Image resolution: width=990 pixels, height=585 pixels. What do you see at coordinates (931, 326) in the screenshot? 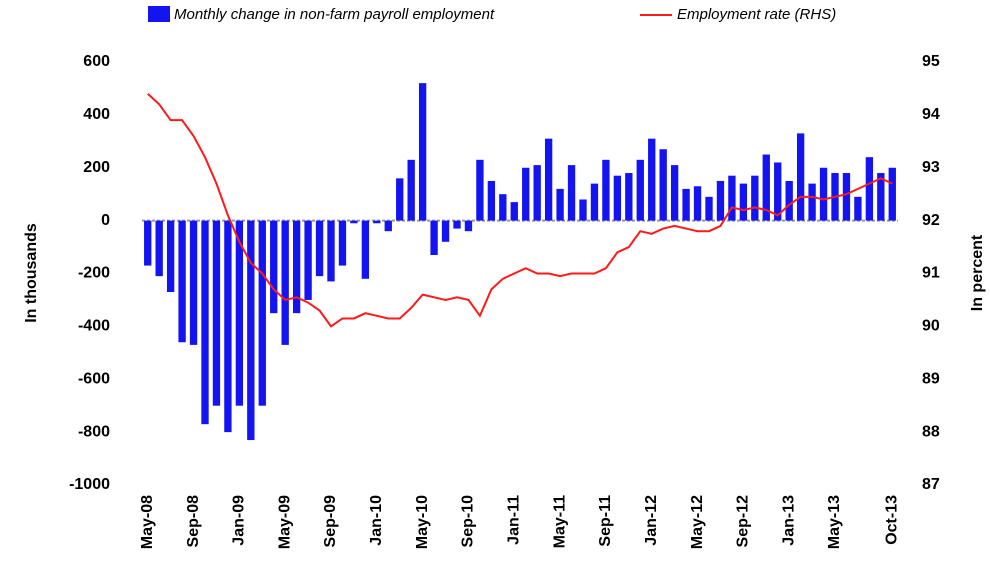
I see `y2-tick-label: 90` at bounding box center [931, 326].